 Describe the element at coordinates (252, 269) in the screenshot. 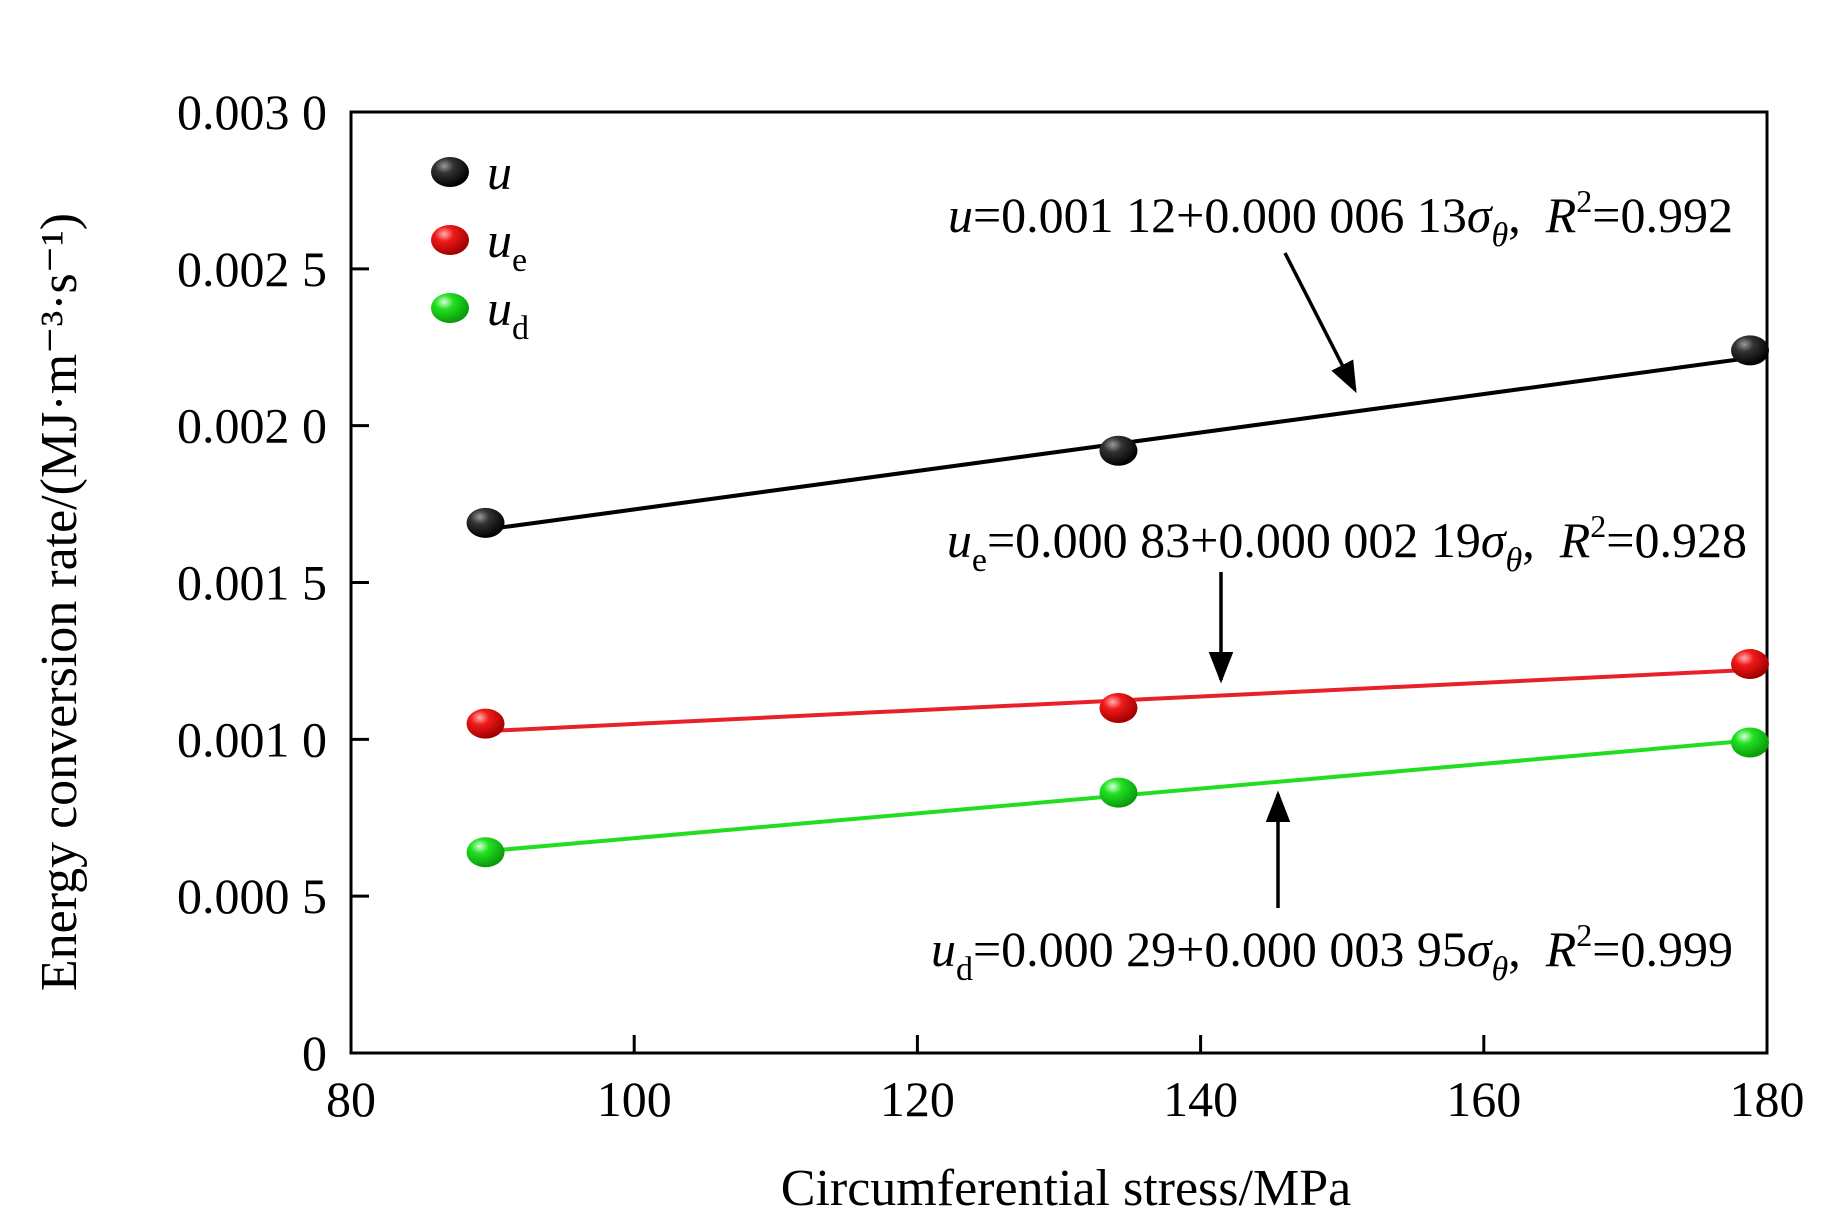

I see `y-tick-label: 0.002 5` at that location.